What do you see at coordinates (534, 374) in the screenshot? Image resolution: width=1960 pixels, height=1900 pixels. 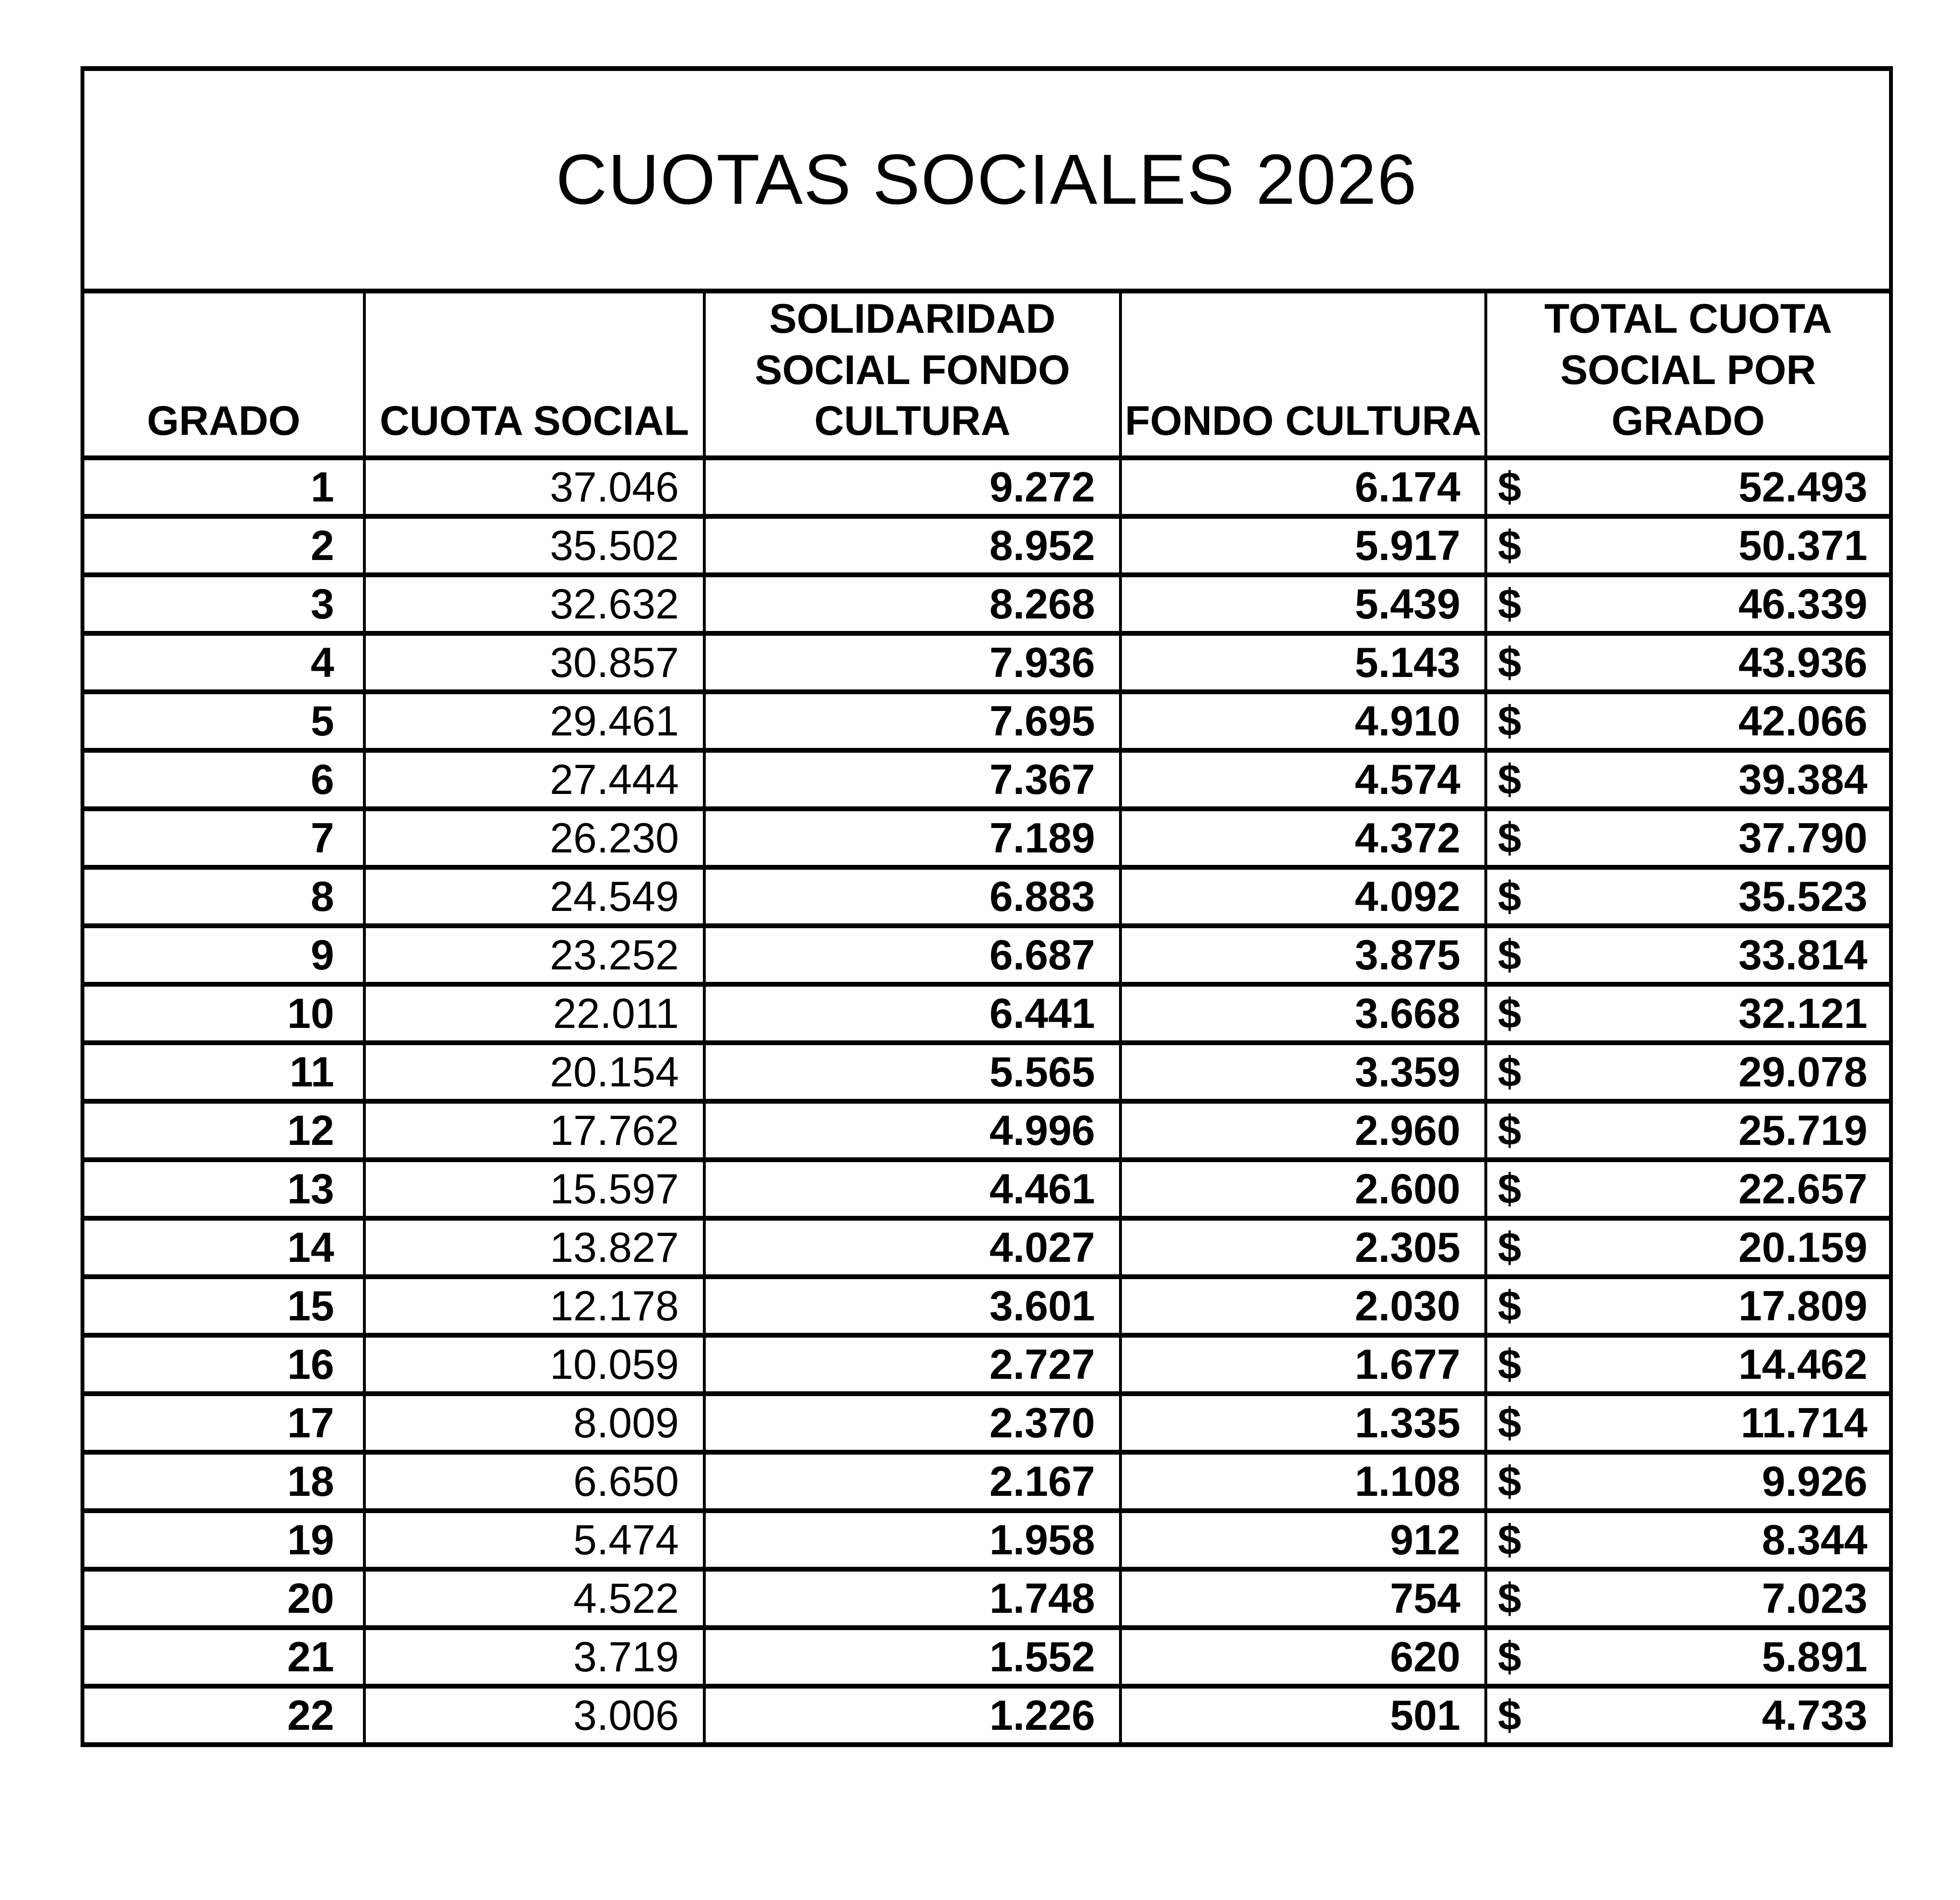 I see `header-cuota-social: CUOTA SOCIAL` at bounding box center [534, 374].